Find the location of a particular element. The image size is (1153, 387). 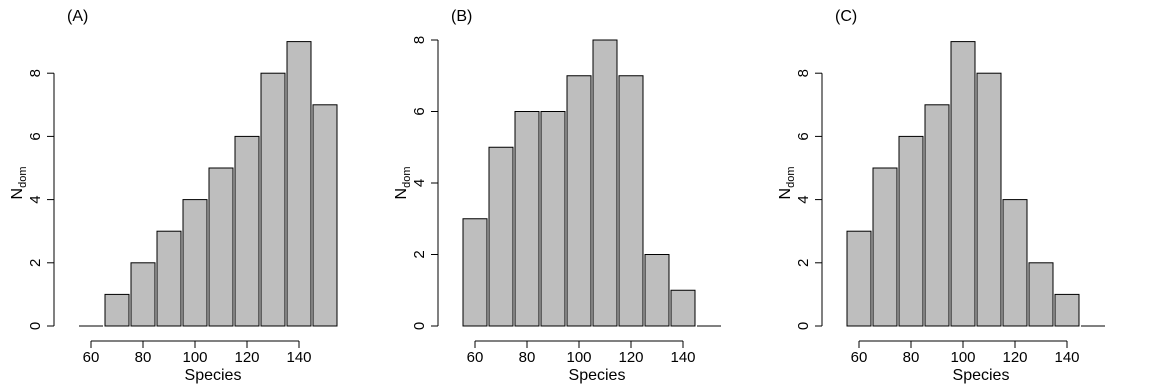

panel-label: (A) is located at coordinates (77, 16).